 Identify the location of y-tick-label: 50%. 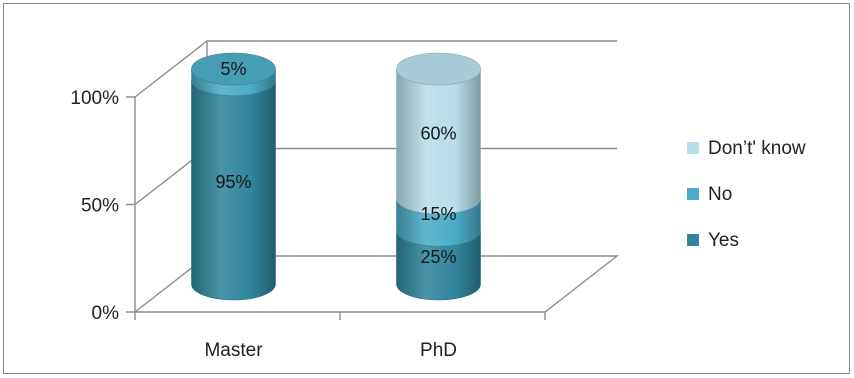
(100, 206).